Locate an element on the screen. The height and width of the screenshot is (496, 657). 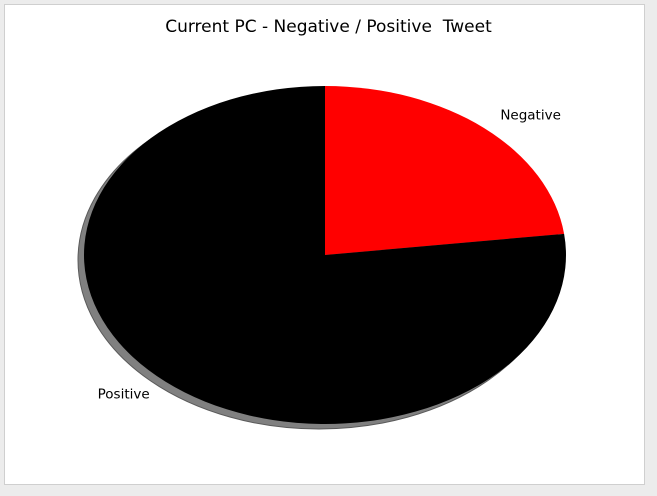
pie-label-positive: Positive is located at coordinates (124, 394).